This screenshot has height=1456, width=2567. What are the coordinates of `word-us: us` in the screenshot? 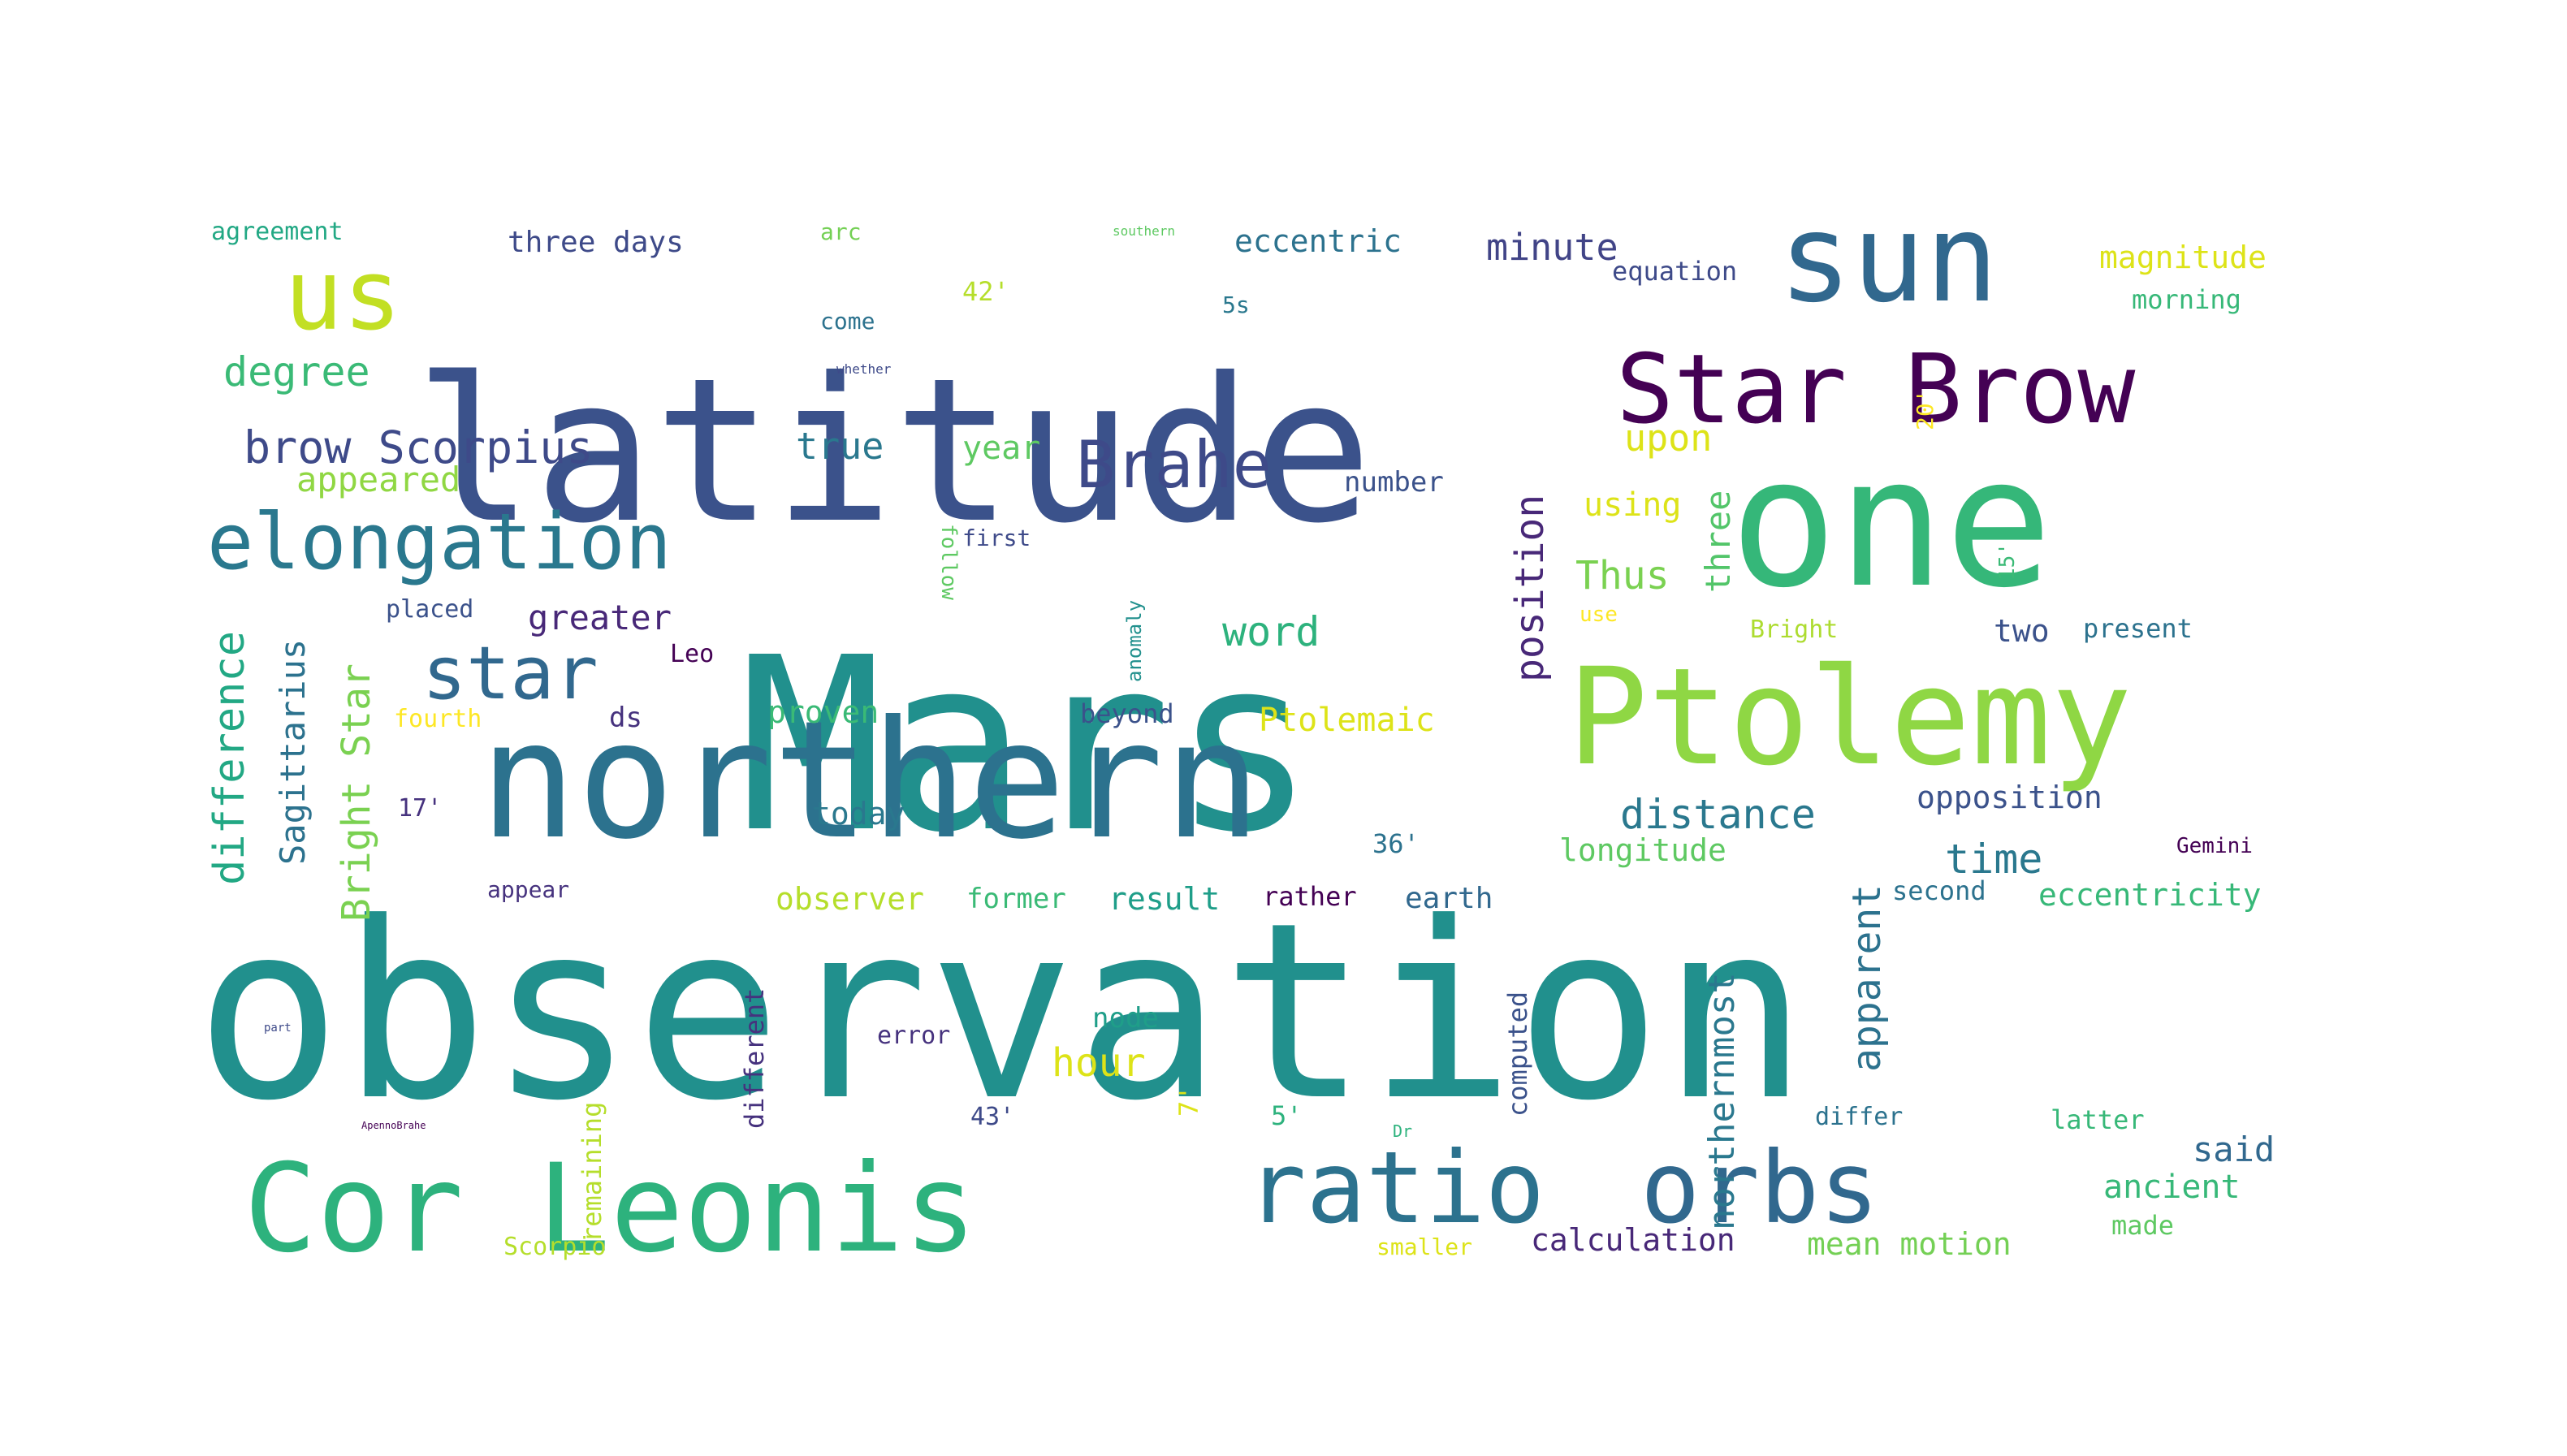 It's located at (343, 296).